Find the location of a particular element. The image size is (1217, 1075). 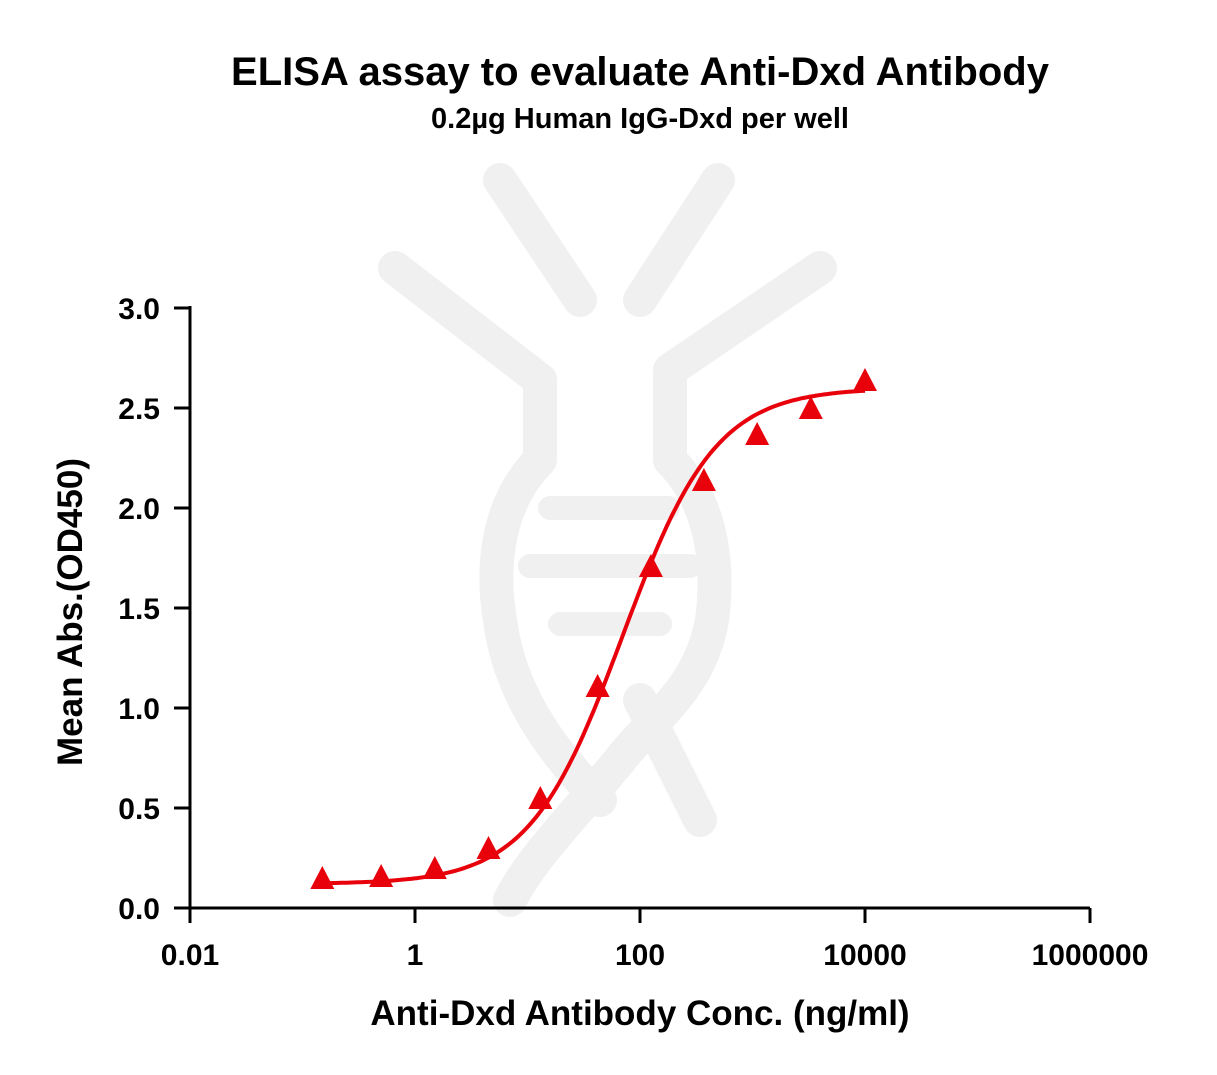

y-tick-label: 1.5 is located at coordinates (139, 609).